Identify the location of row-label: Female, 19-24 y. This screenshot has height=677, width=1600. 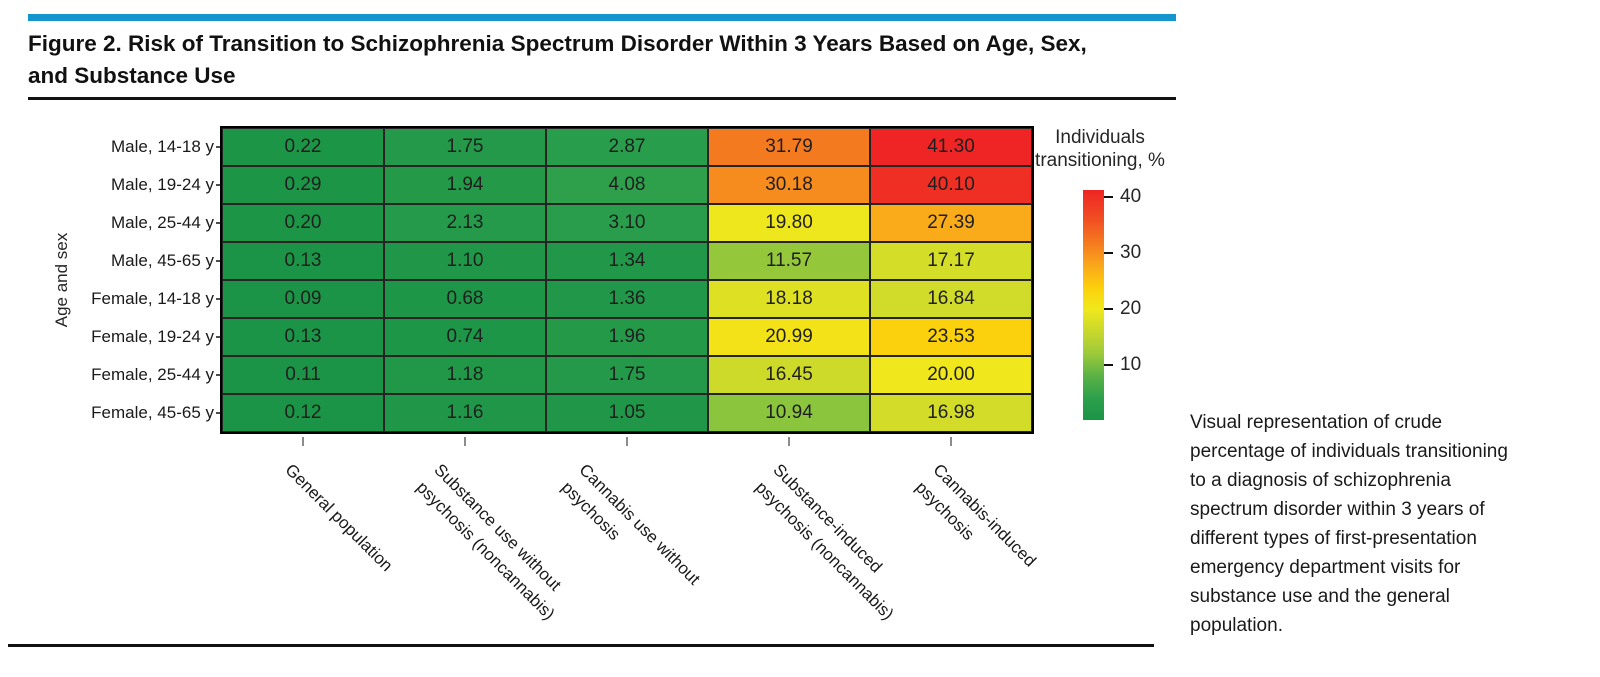
(152, 336).